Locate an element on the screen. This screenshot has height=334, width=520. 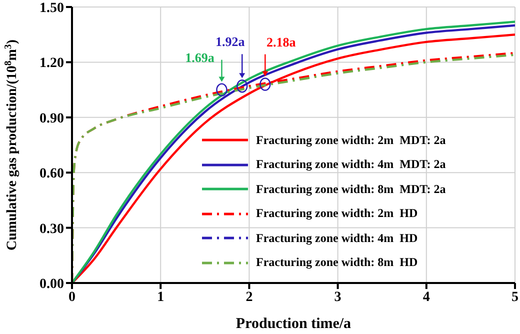
y-tick-label: 1.20 is located at coordinates (52, 64).